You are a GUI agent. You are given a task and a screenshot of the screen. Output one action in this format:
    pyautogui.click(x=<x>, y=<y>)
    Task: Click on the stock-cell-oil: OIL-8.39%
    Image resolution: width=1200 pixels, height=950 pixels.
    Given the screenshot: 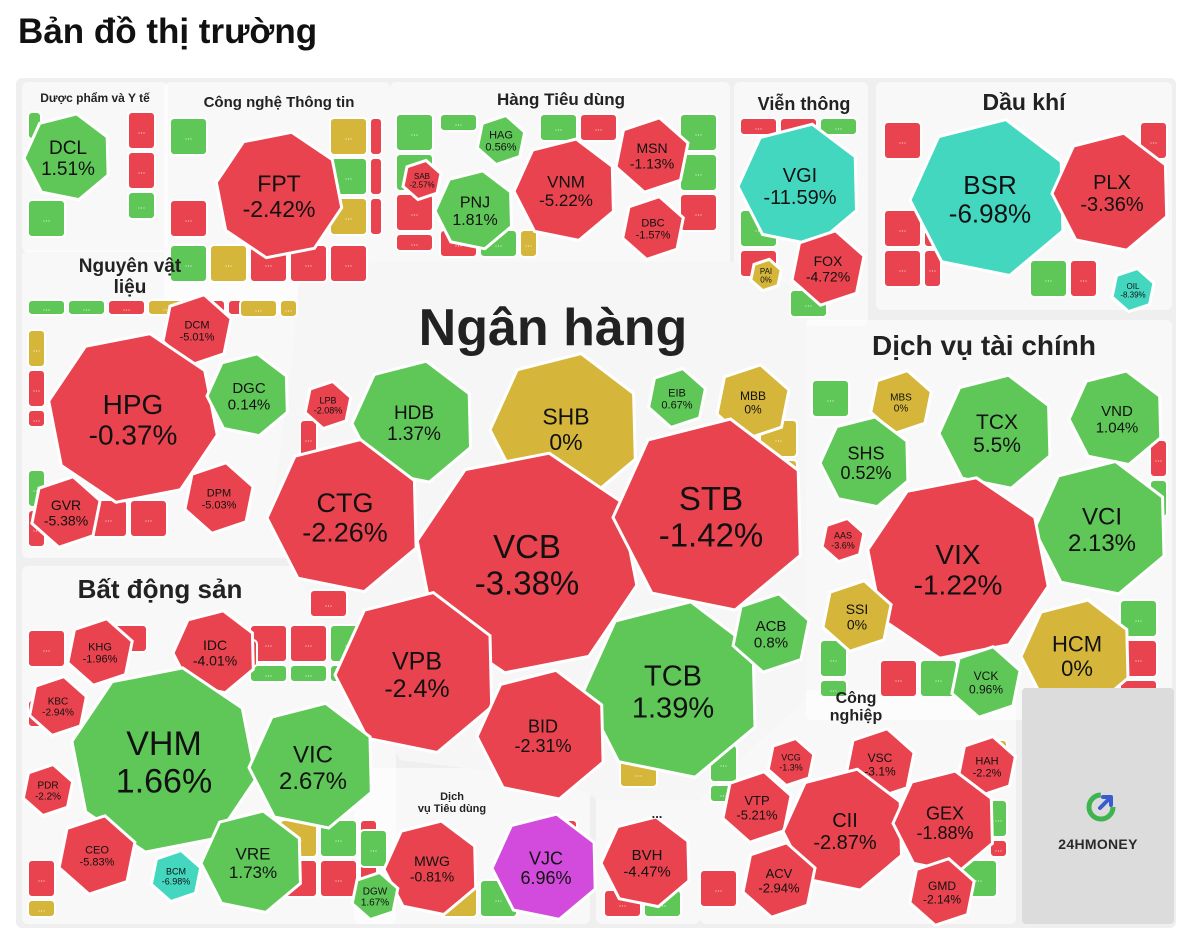 What is the action you would take?
    pyautogui.click(x=1133, y=290)
    